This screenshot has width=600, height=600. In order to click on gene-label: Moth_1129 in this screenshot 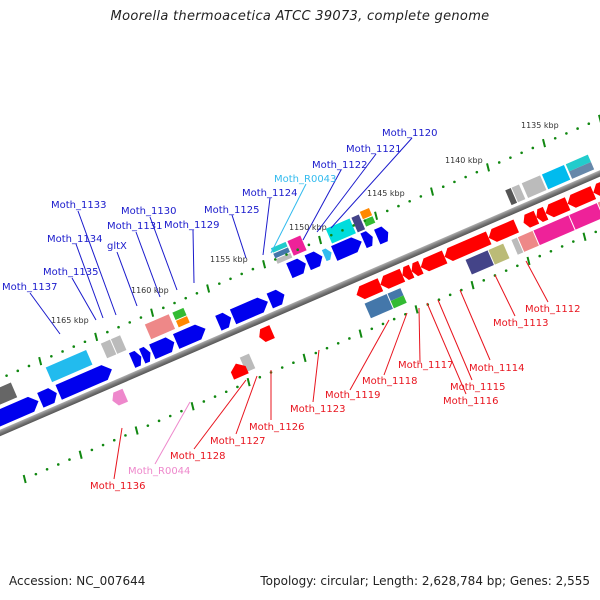, I will do `click(191, 225)`.